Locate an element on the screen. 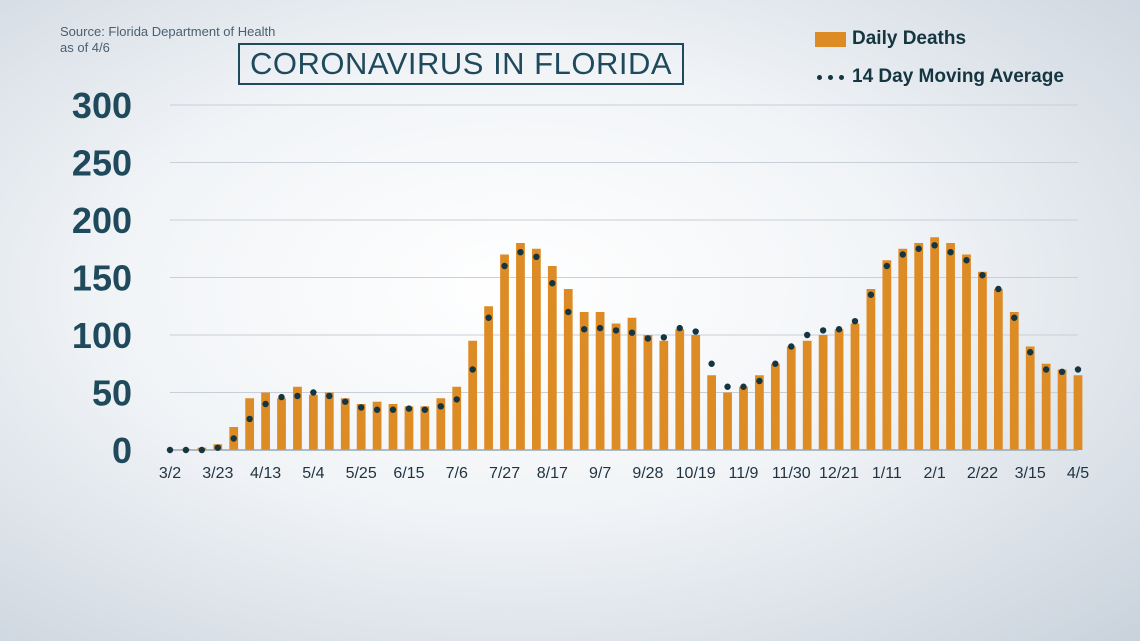 This screenshot has height=641, width=1140. y-tick-label: 150 is located at coordinates (102, 278).